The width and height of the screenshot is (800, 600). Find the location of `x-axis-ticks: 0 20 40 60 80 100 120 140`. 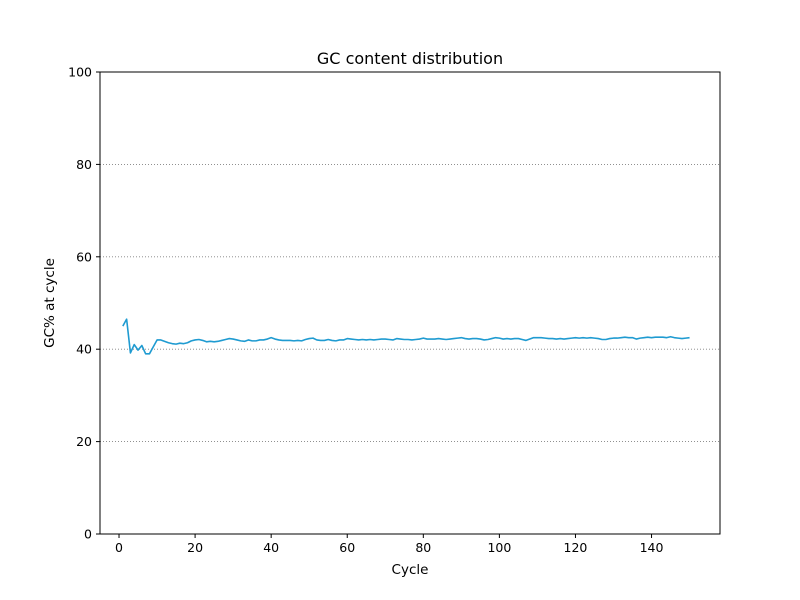

x-axis-ticks: 0 20 40 60 80 100 120 140 is located at coordinates (389, 544).